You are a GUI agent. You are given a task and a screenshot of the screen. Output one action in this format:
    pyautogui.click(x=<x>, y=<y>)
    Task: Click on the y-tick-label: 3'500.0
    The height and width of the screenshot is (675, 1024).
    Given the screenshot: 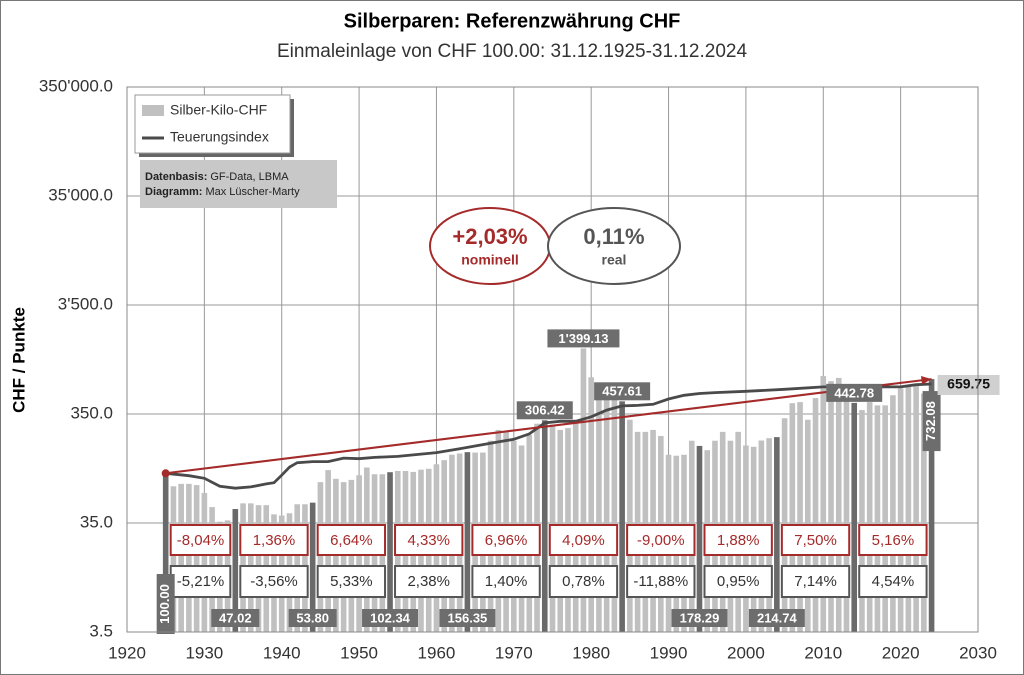 What is the action you would take?
    pyautogui.click(x=85, y=303)
    